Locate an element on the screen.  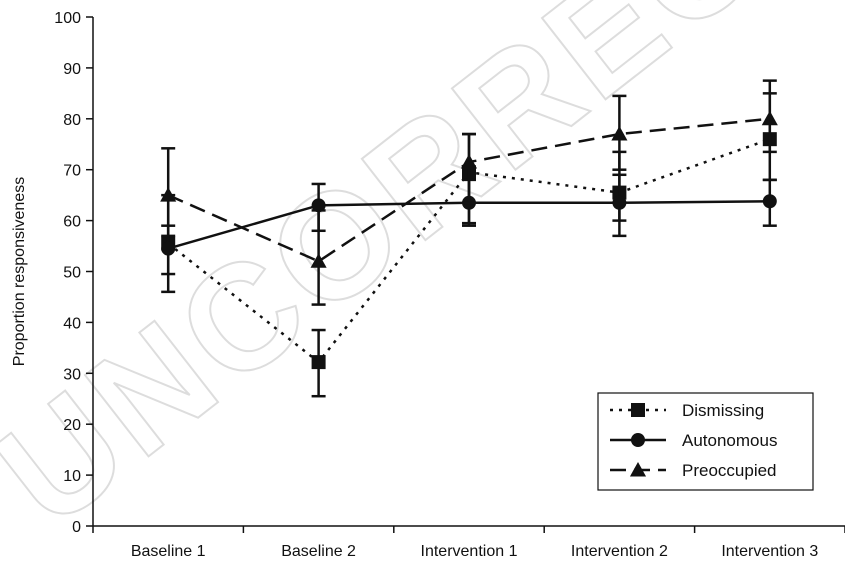
legend-label: Autonomous is located at coordinates (729, 440).